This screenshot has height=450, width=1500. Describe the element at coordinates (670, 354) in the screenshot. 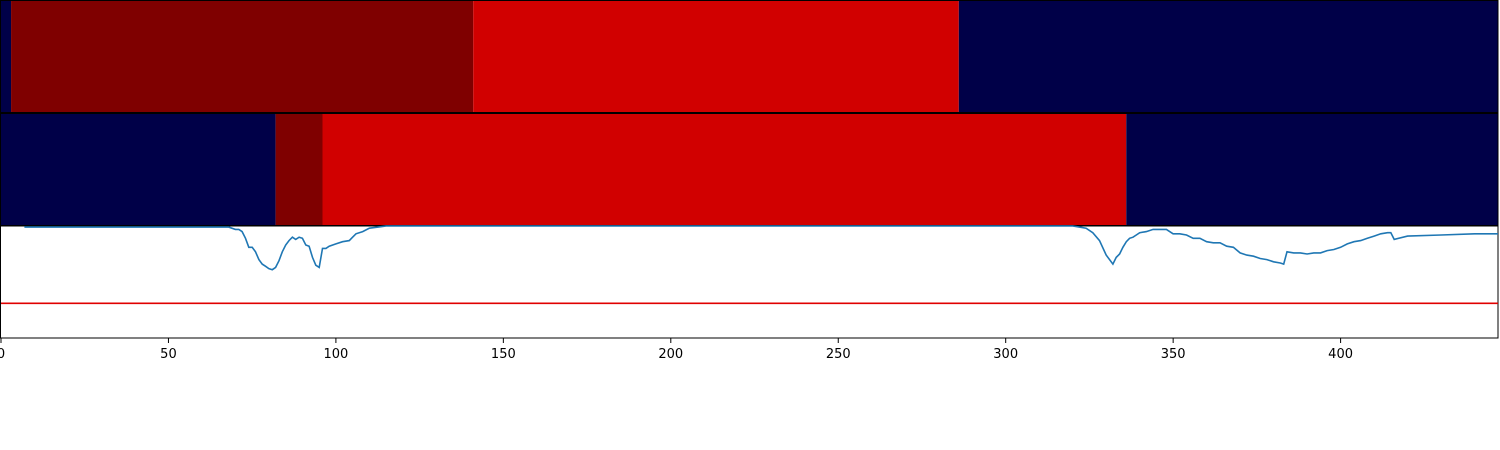

I see `x-tick-label: 200` at that location.